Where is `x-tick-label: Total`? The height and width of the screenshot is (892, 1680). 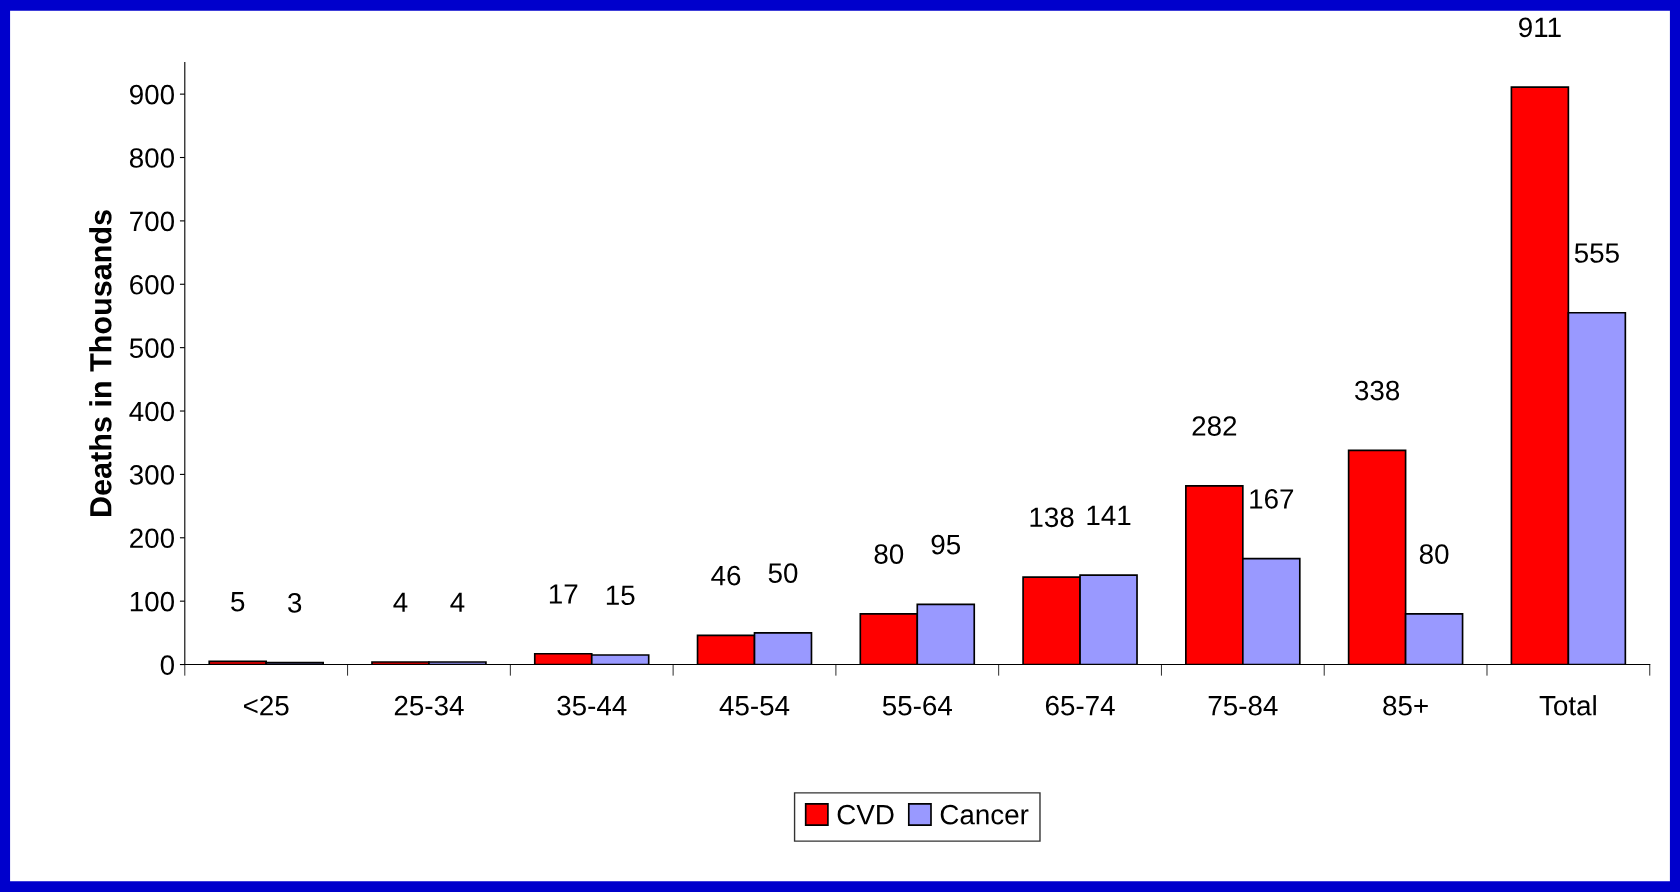
x-tick-label: Total is located at coordinates (1567, 705).